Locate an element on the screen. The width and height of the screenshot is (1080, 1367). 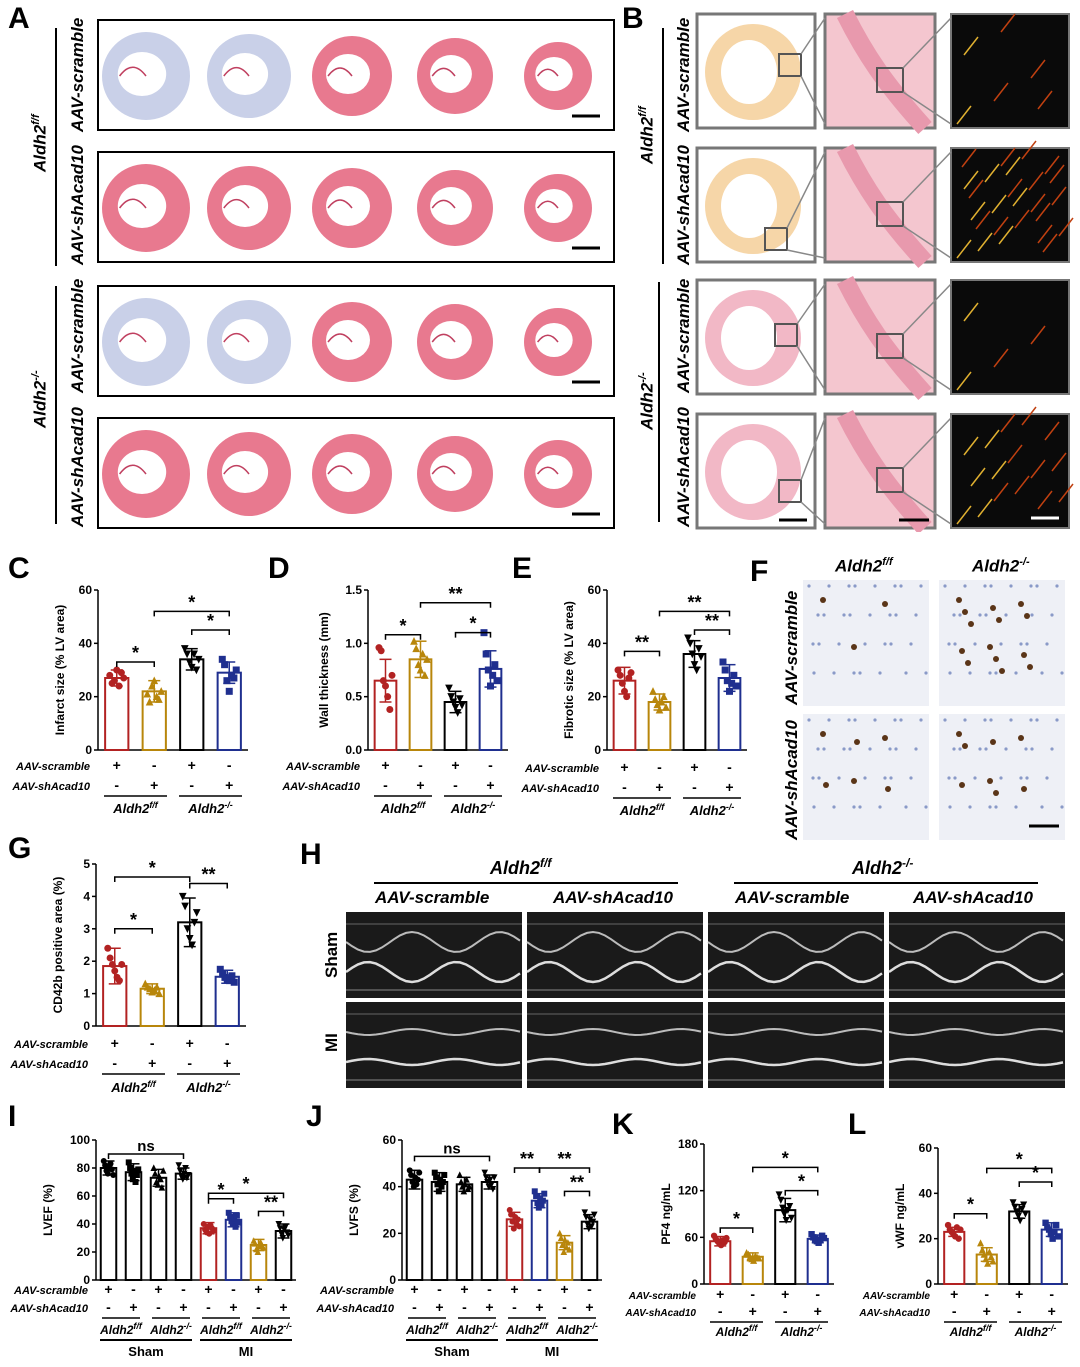
bar is located at coordinates (489, 1231).